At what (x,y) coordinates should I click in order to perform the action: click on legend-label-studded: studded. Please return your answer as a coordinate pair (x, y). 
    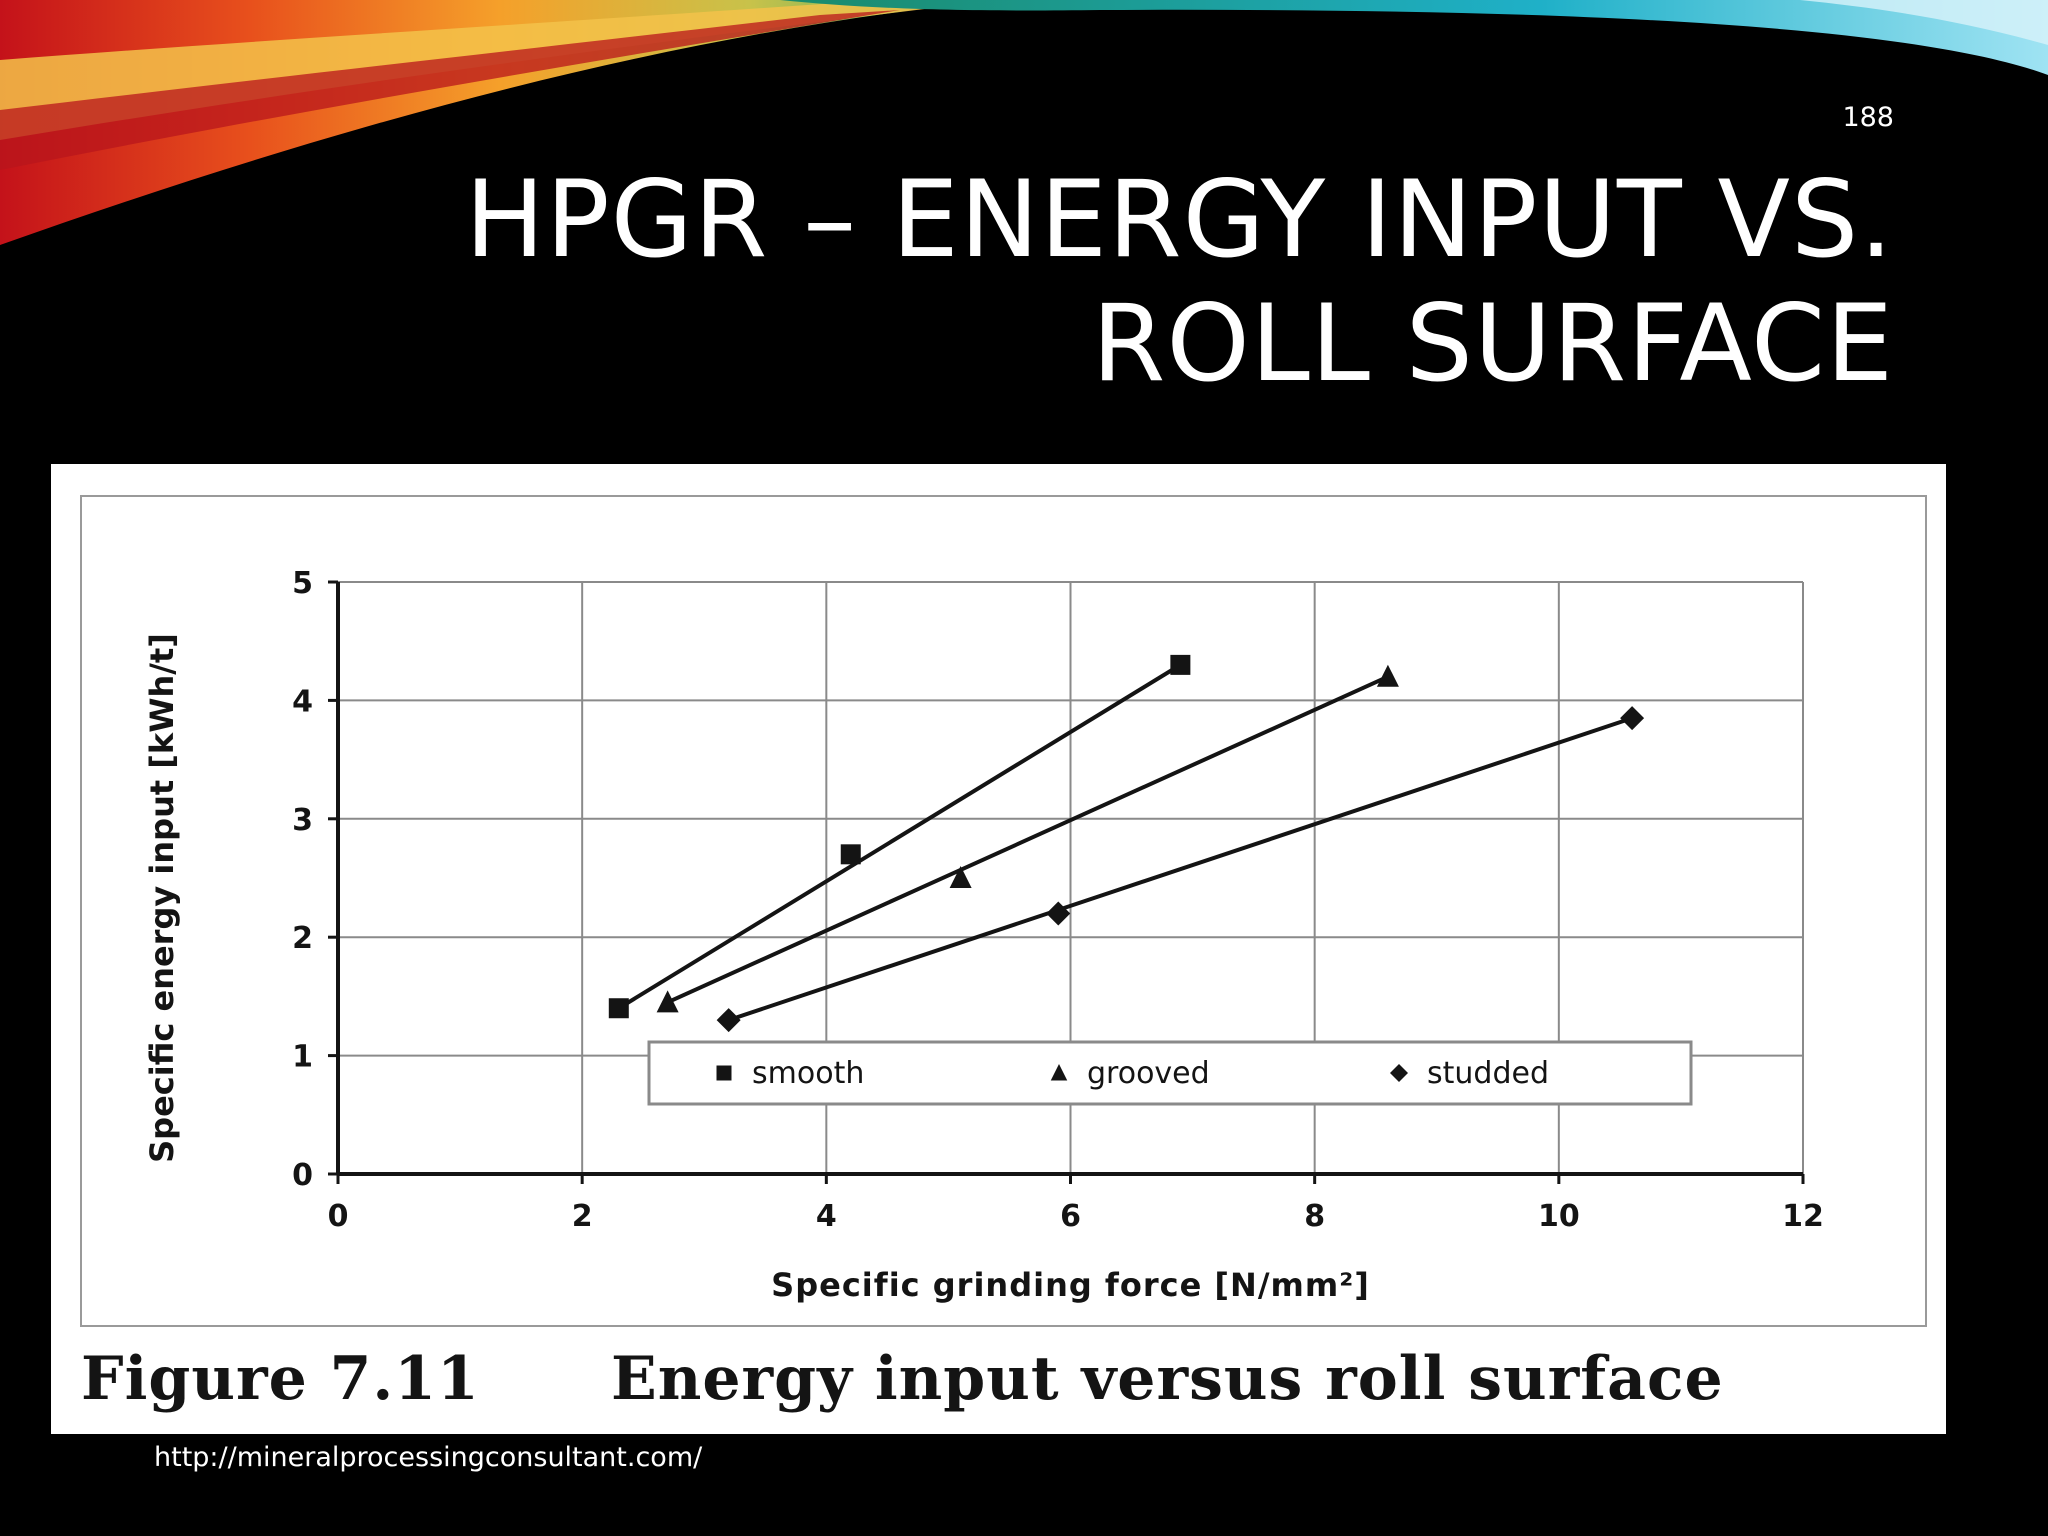
    Looking at the image, I should click on (1488, 1073).